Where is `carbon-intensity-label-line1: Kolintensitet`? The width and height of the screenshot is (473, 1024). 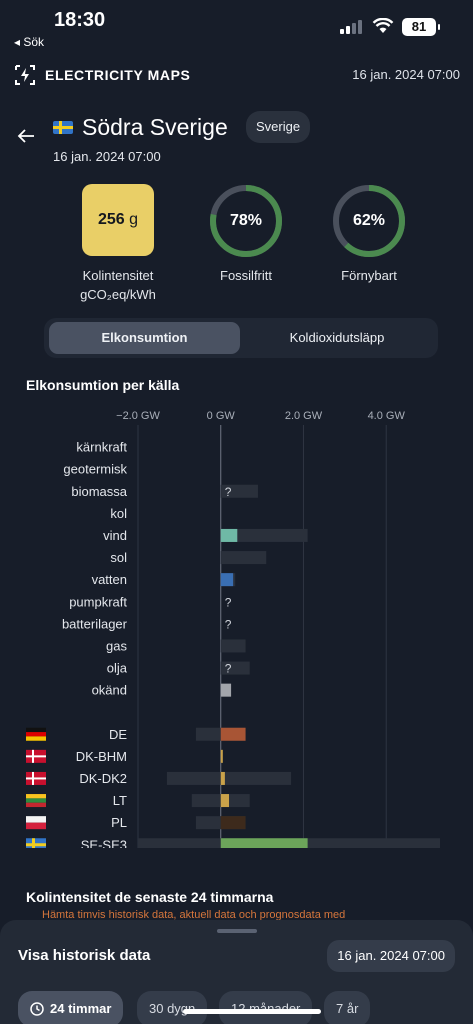
carbon-intensity-label-line1: Kolintensitet is located at coordinates (118, 275).